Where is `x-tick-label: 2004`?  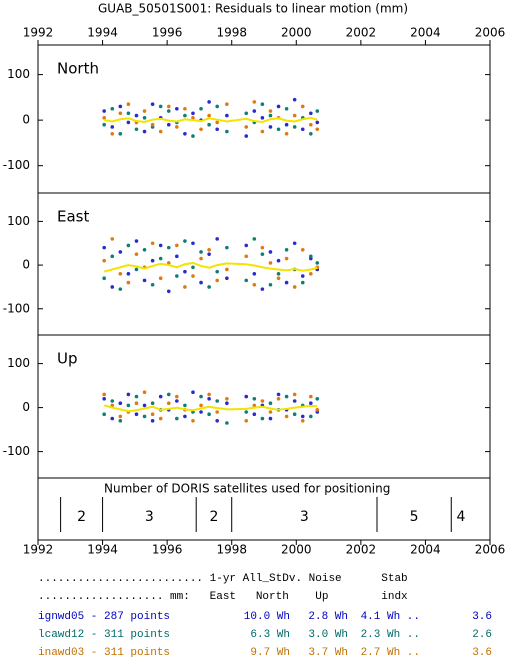 x-tick-label: 2004 is located at coordinates (425, 550).